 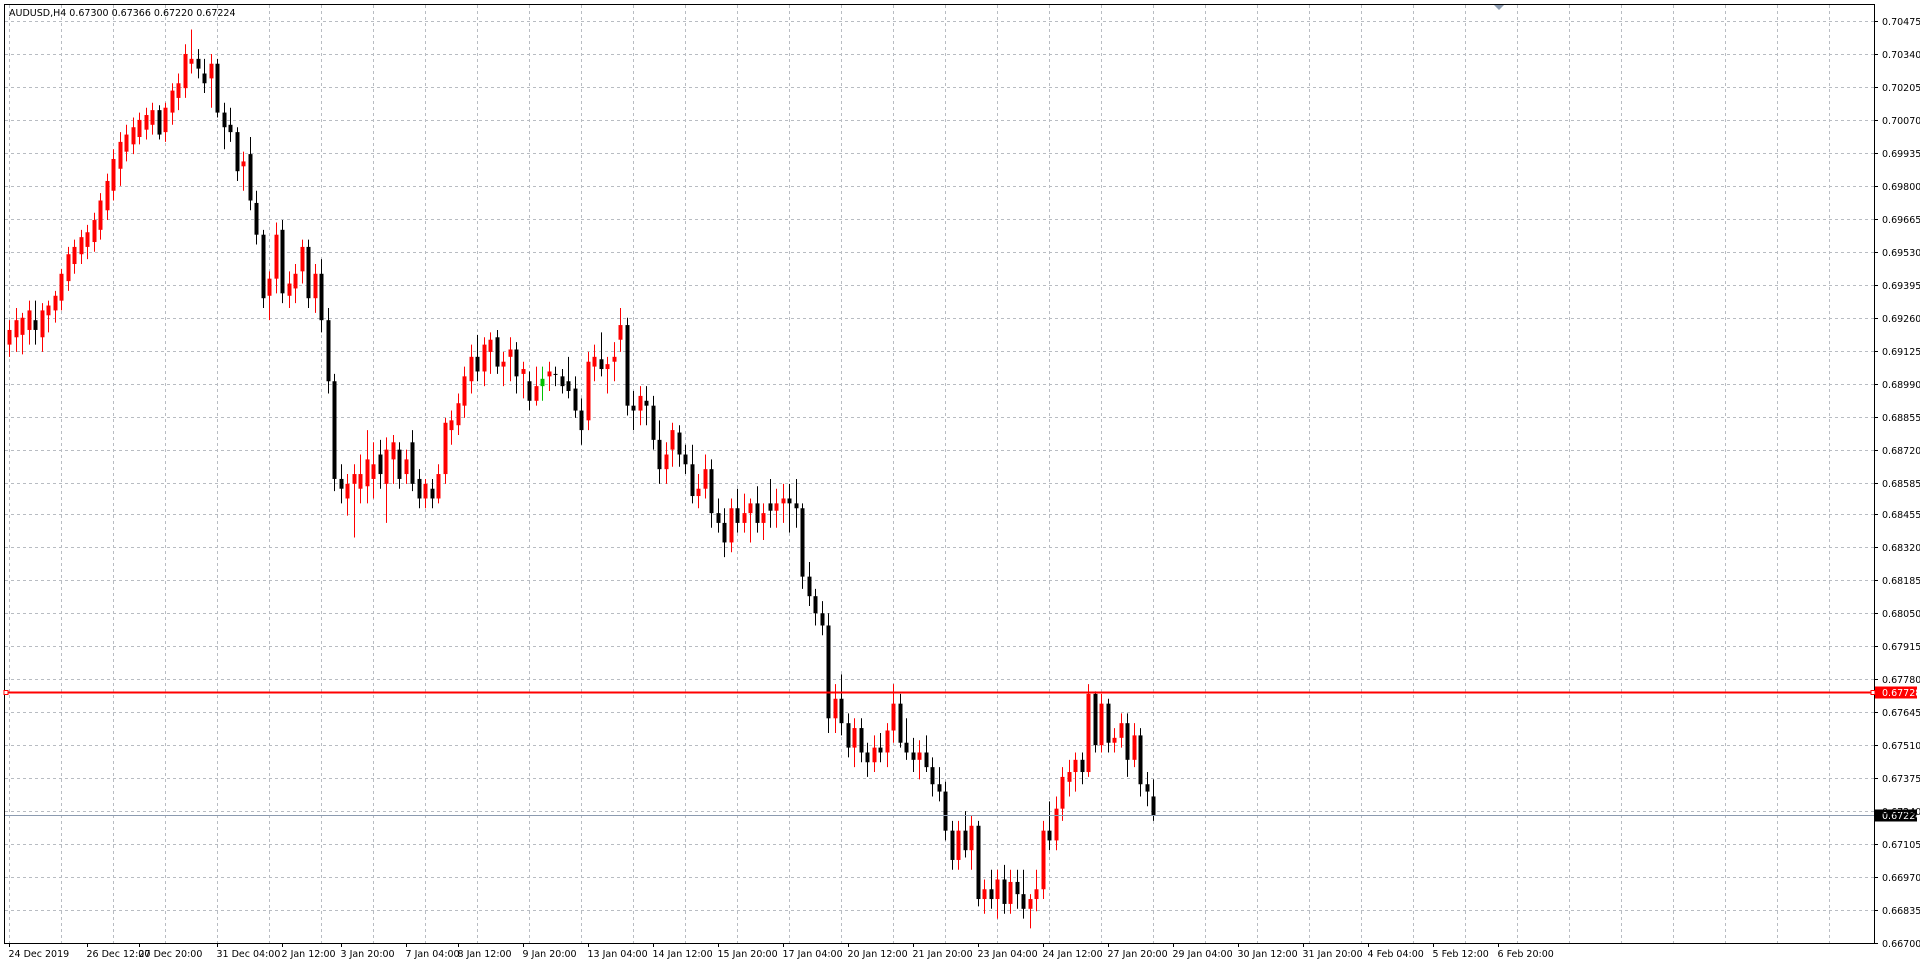 What do you see at coordinates (1901, 693) in the screenshot?
I see `horizontal-line-price-label: 0.67728` at bounding box center [1901, 693].